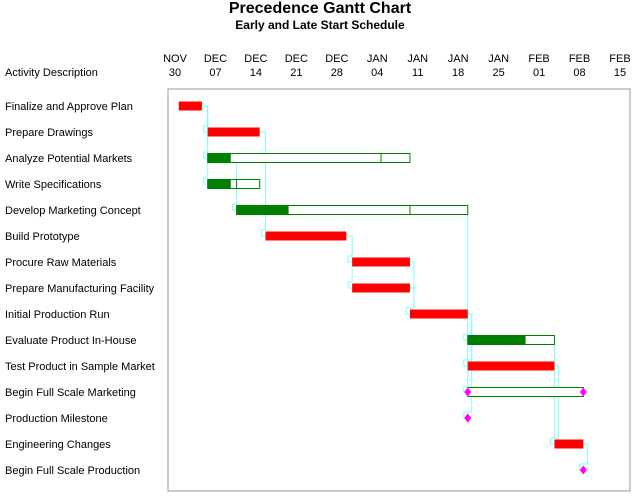 Image resolution: width=640 pixels, height=500 pixels. I want to click on activity-label: Evaluate Product In-House, so click(70, 341).